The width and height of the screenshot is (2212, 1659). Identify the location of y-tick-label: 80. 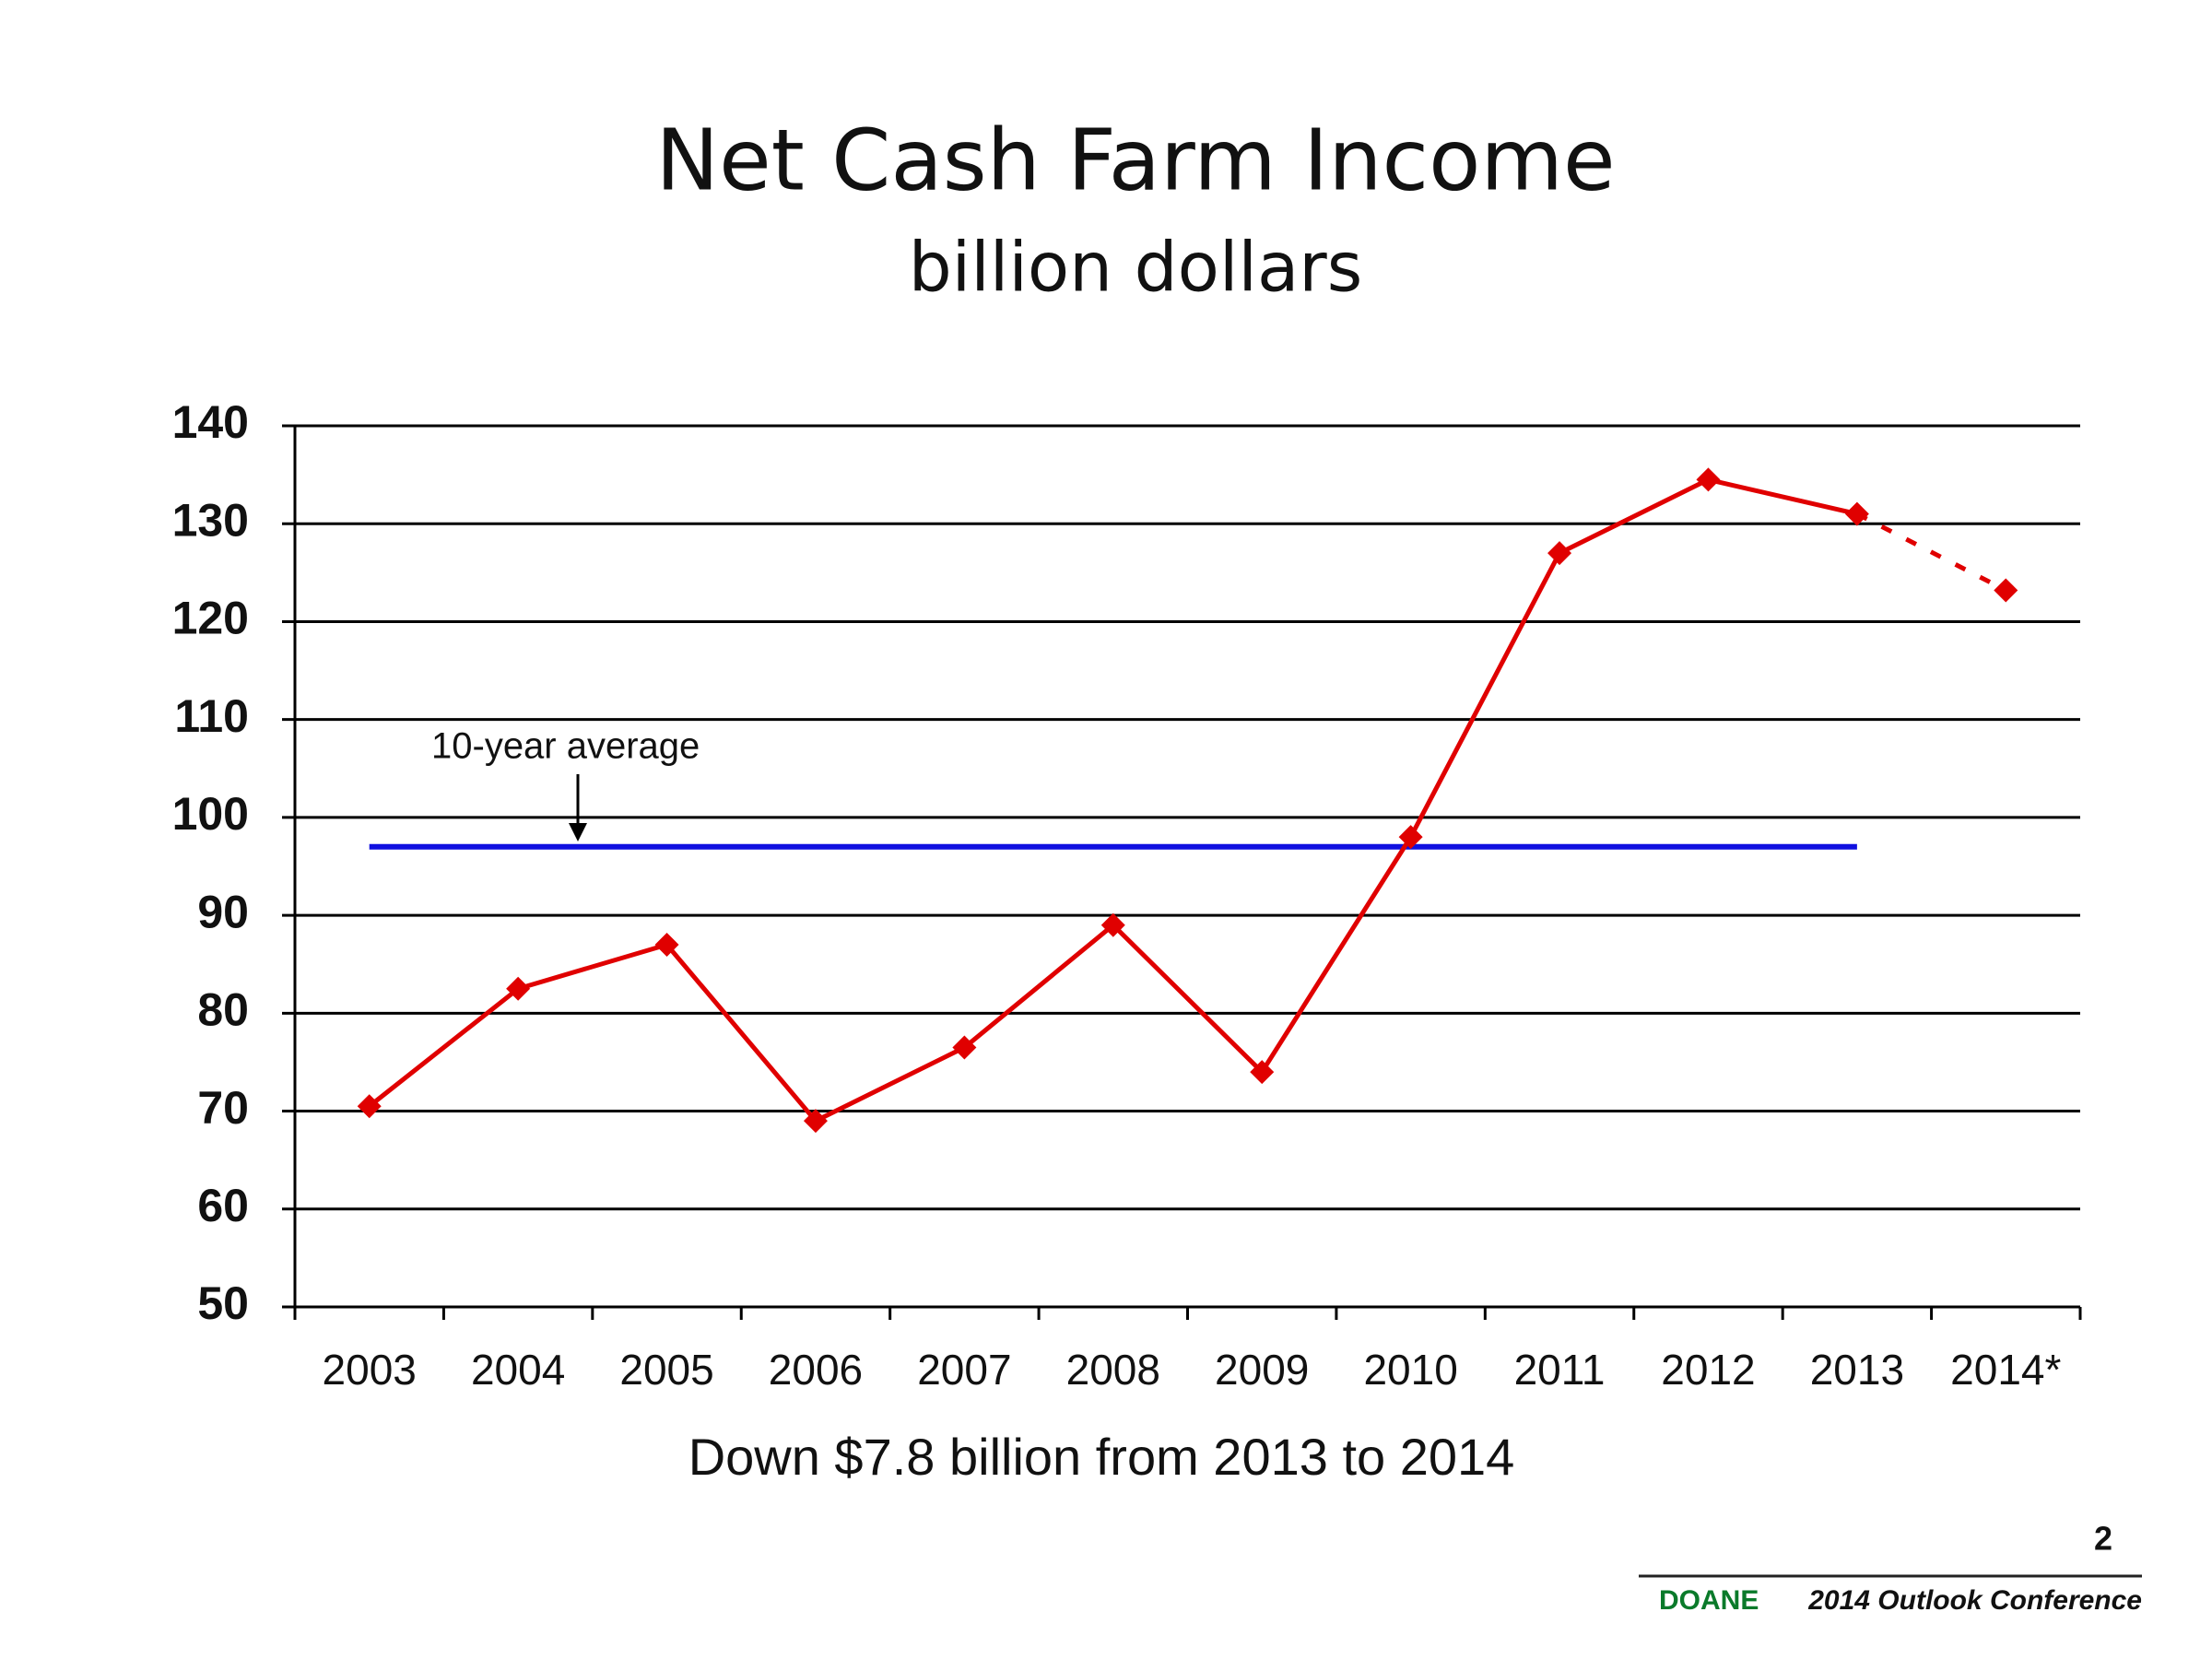
(223, 1010).